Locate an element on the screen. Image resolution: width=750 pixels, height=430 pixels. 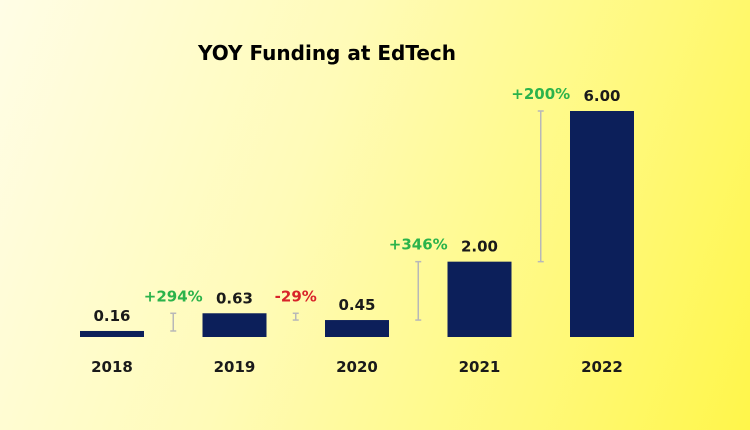
bar-2021 is located at coordinates (479, 299).